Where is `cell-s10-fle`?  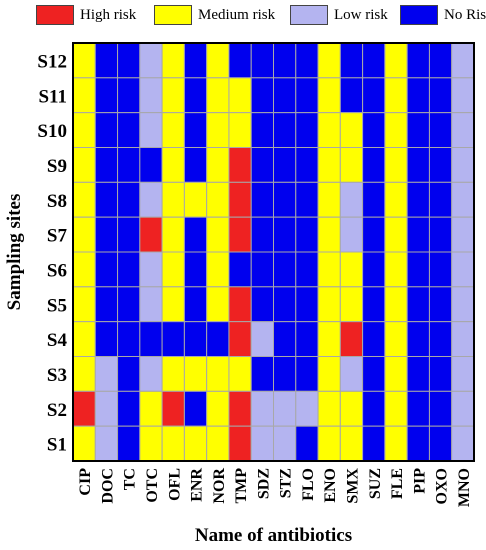
cell-s10-fle is located at coordinates (396, 130).